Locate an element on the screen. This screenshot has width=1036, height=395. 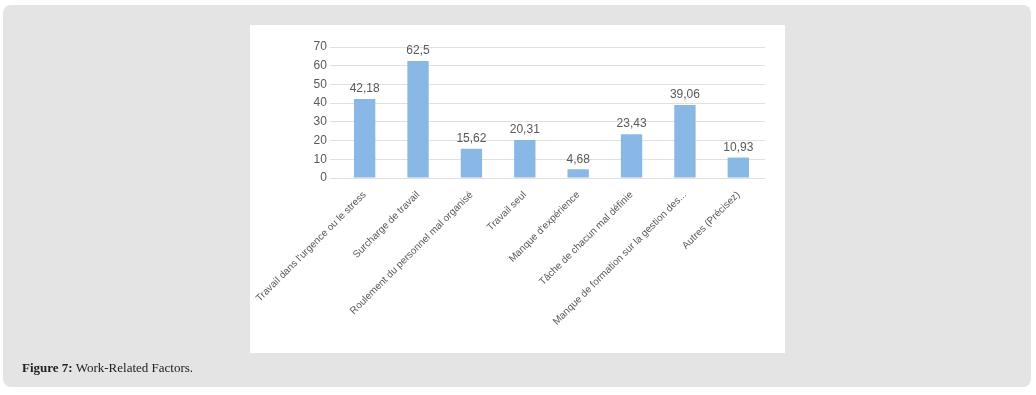
y-tick-label: 0 is located at coordinates (324, 177).